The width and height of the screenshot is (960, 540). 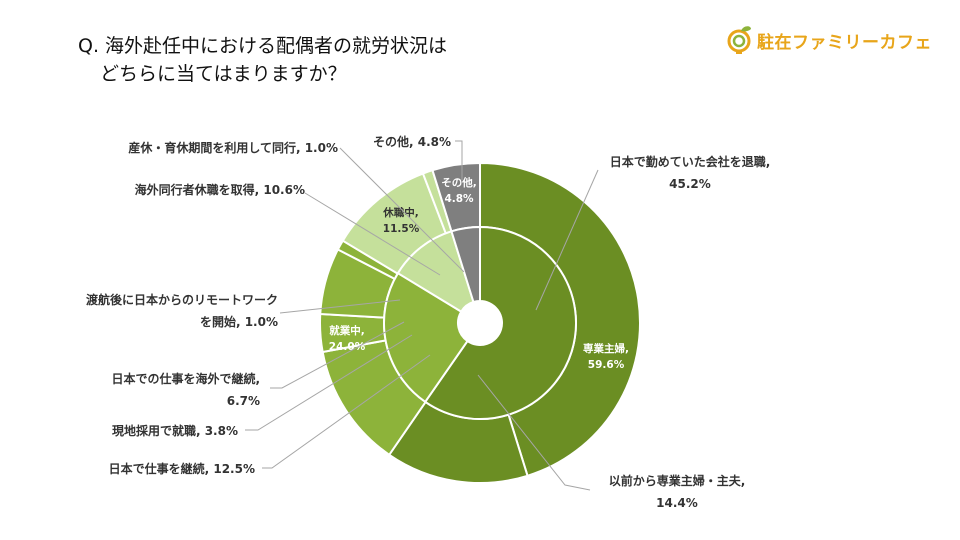 I want to click on inner-label-name-1: 就業中,, so click(x=347, y=330).